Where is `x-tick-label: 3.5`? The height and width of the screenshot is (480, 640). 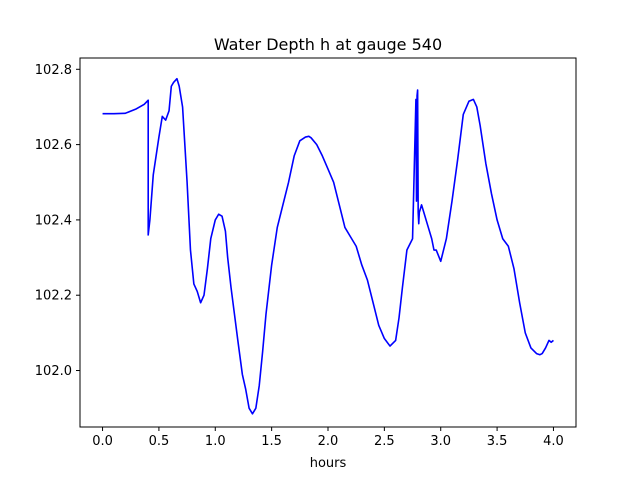 x-tick-label: 3.5 is located at coordinates (497, 441).